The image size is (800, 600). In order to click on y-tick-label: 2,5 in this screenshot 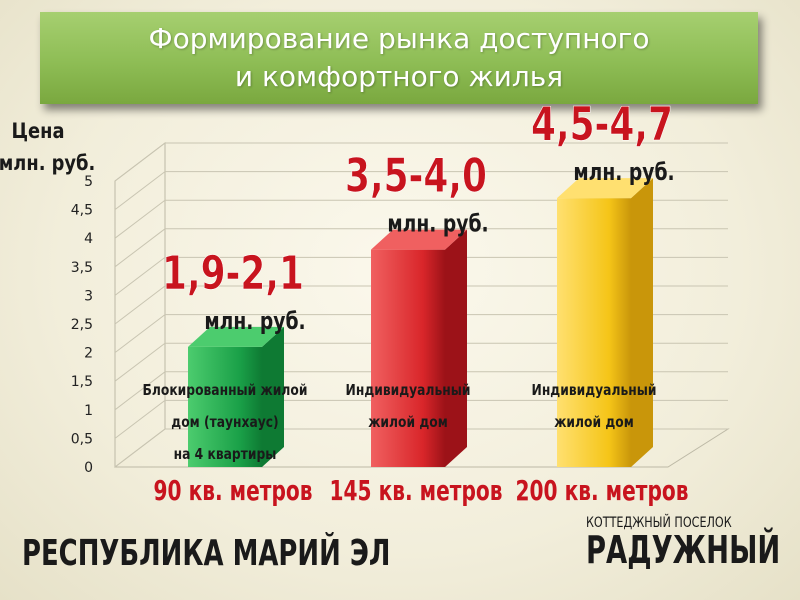, I will do `click(82, 325)`.